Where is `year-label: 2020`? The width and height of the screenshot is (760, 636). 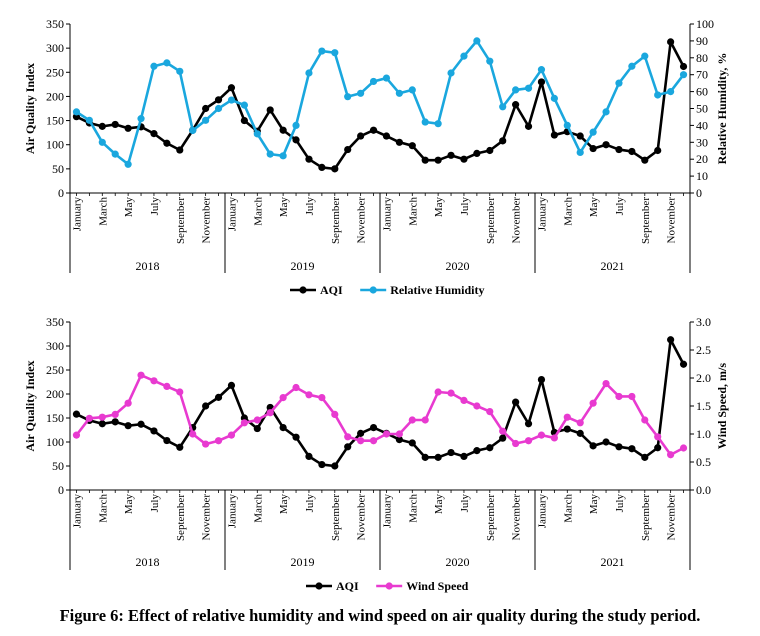
year-label: 2020 is located at coordinates (458, 562).